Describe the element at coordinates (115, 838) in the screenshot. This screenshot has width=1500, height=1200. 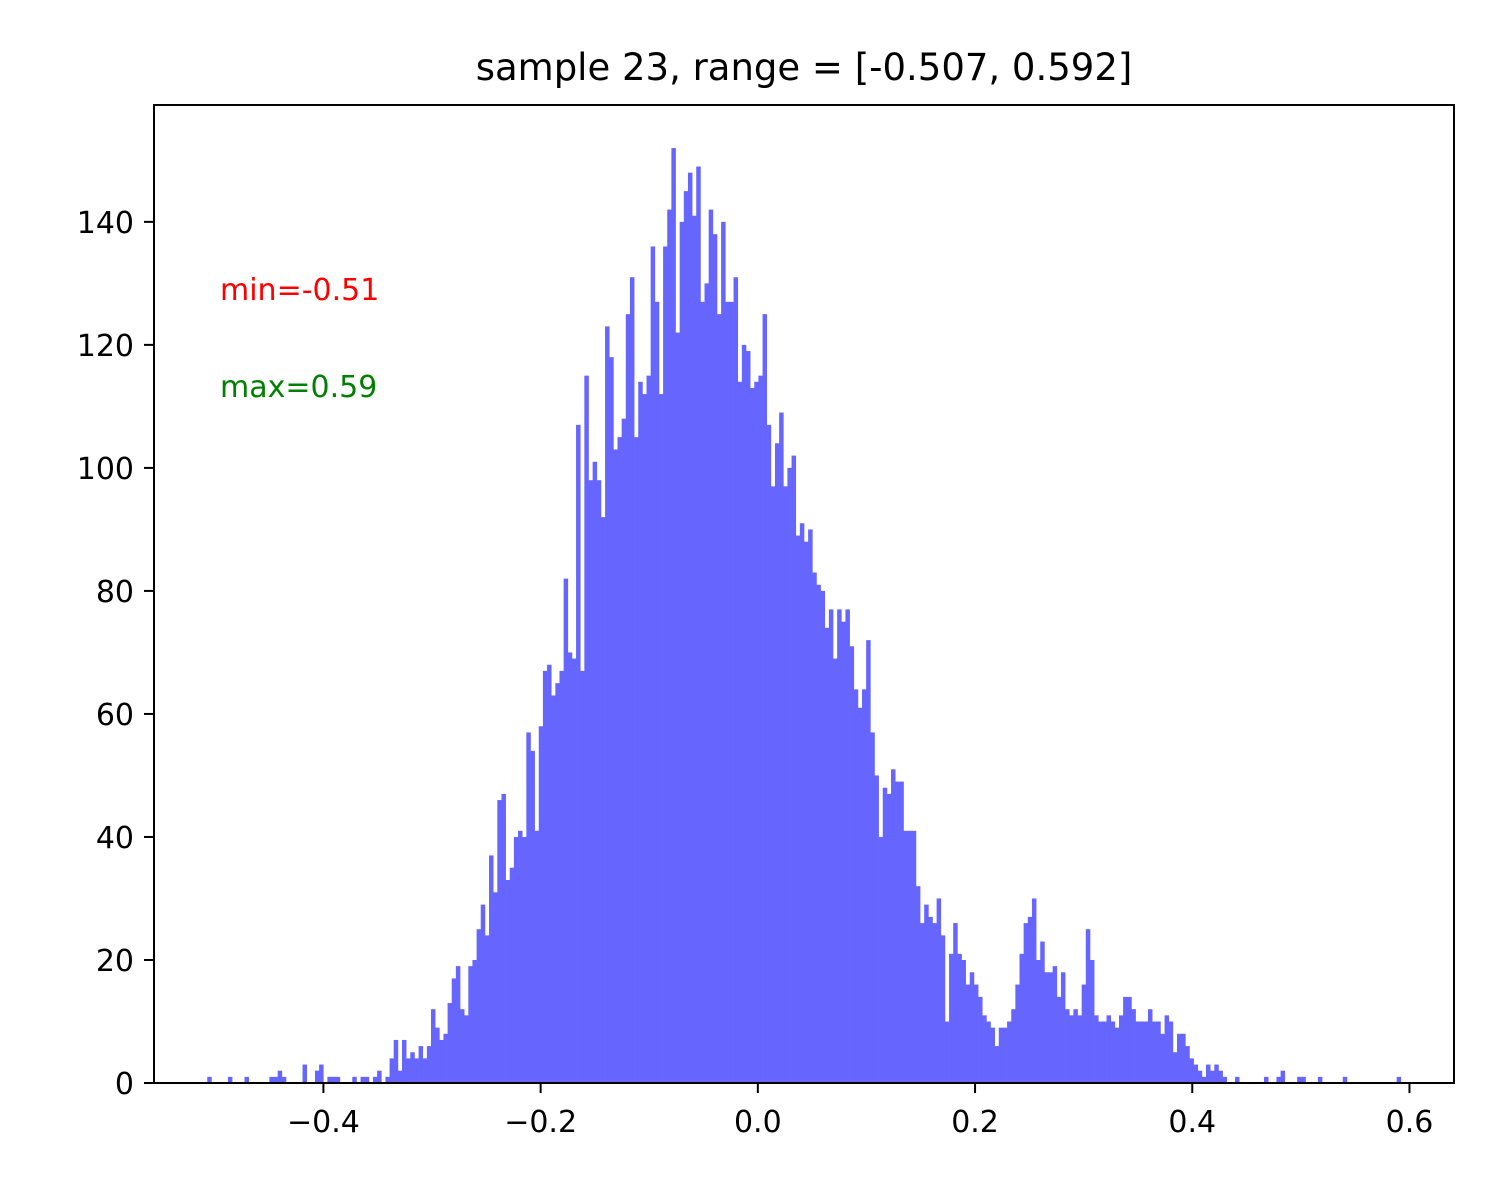
I see `y-tick-label: 40` at that location.